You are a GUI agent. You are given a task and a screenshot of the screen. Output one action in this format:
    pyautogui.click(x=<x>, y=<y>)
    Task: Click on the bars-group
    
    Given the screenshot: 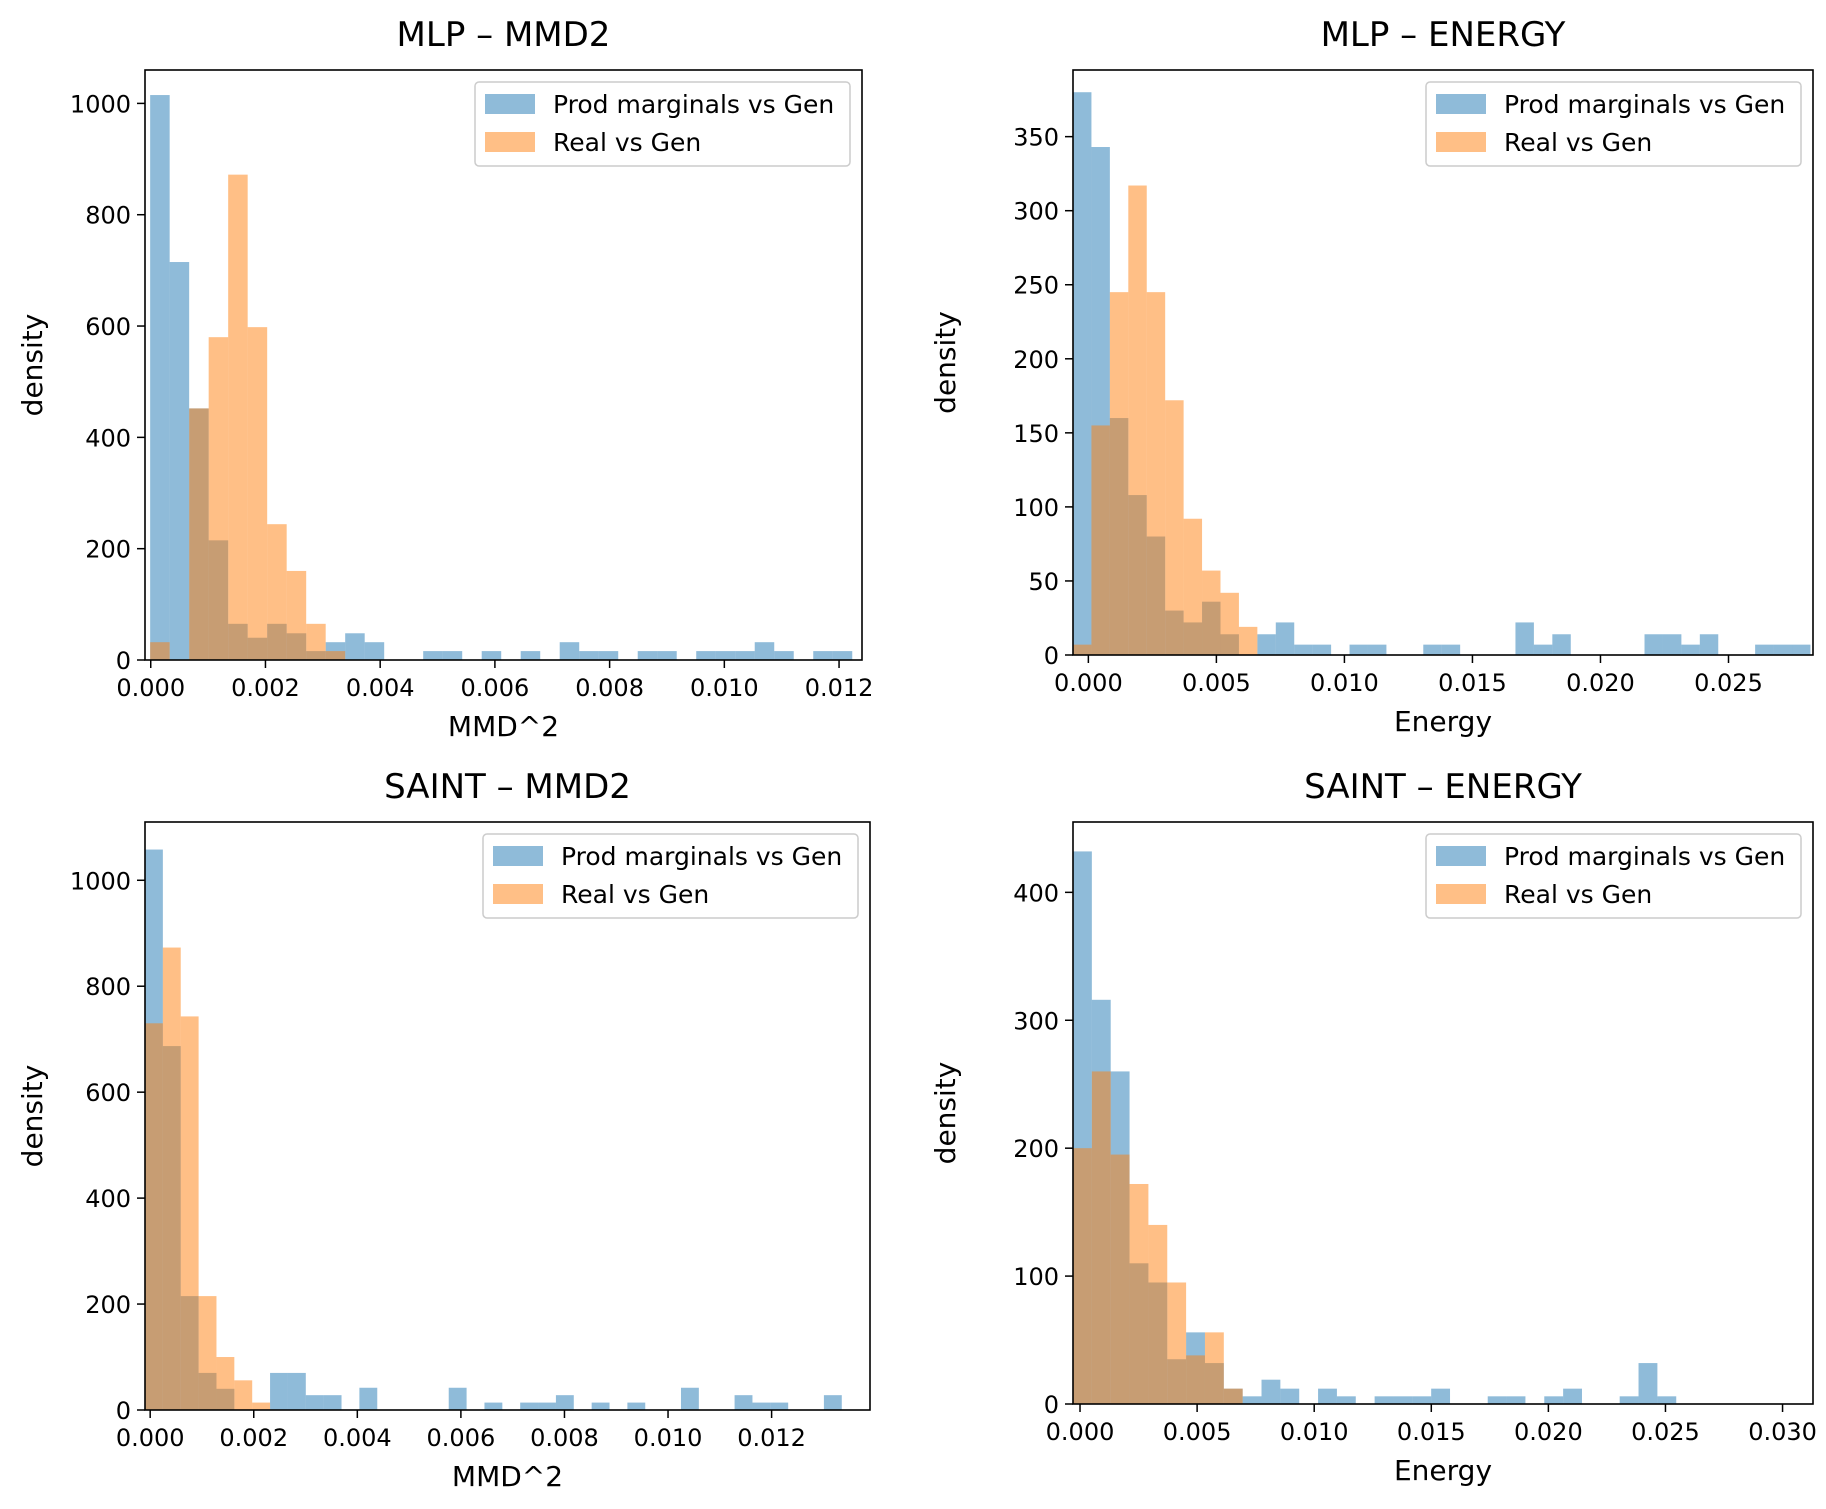 What is the action you would take?
    pyautogui.click(x=493, y=1129)
    